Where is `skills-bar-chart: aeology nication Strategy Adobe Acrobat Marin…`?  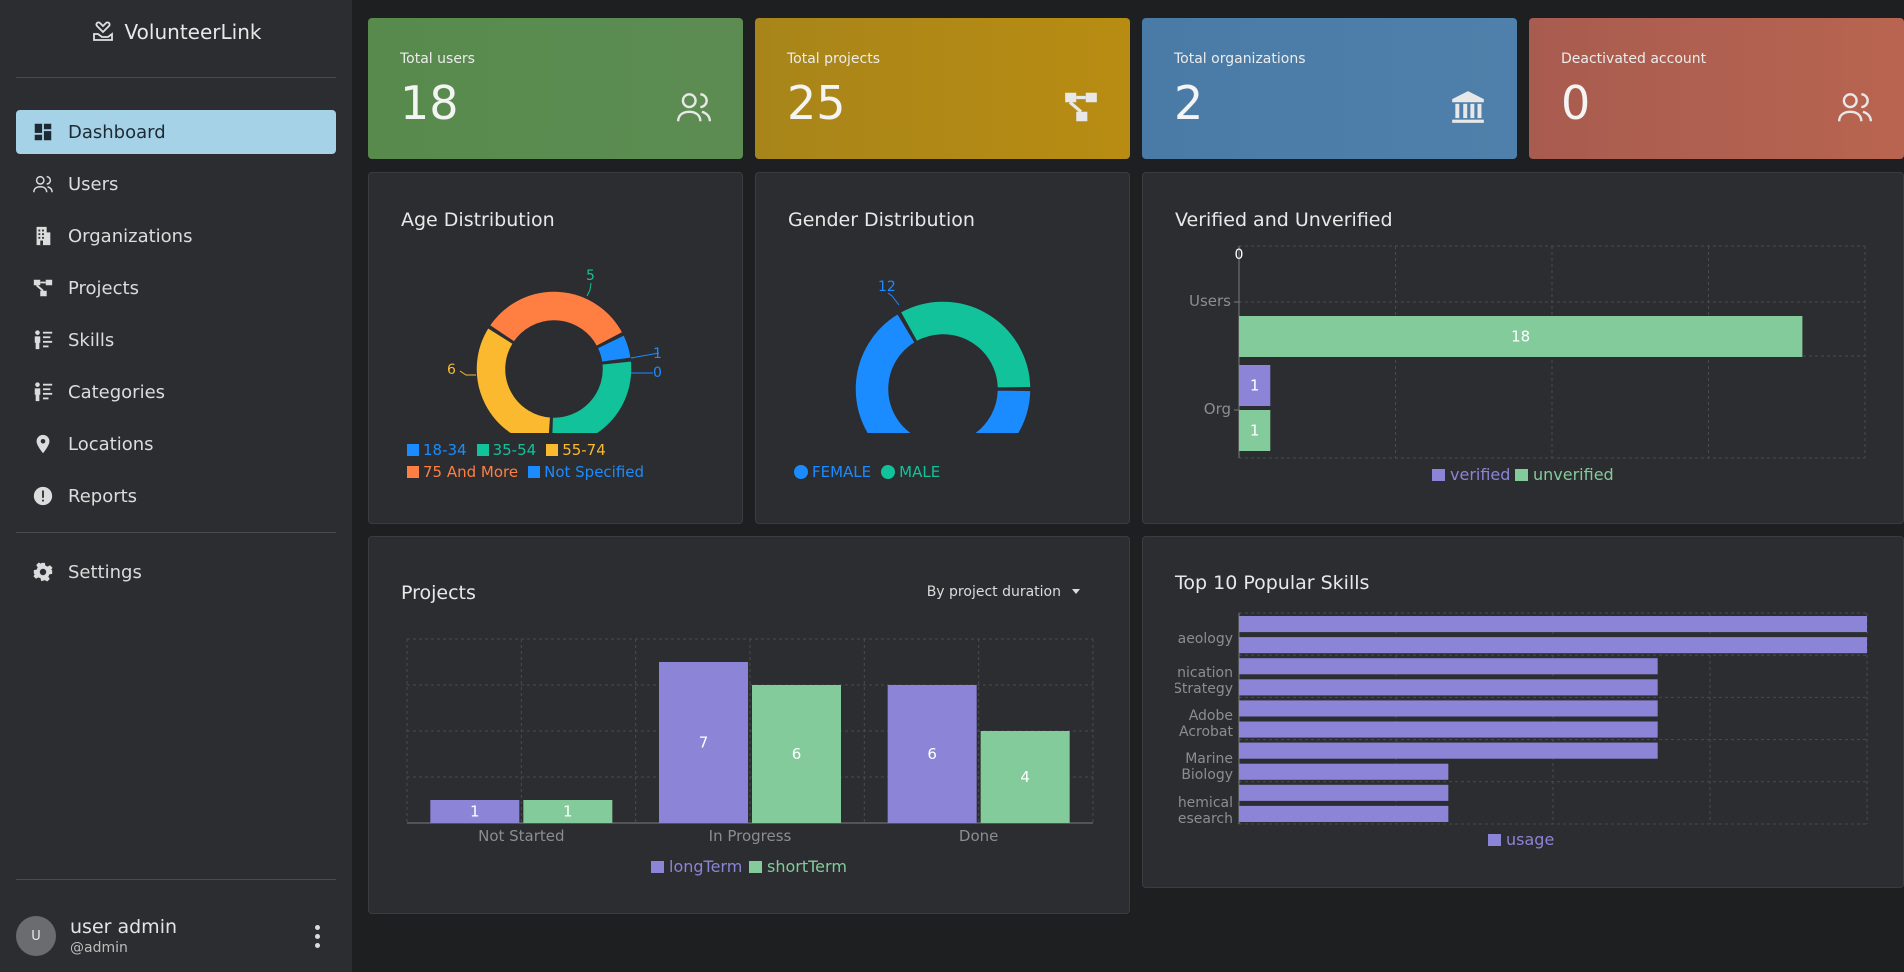 skills-bar-chart: aeology nication Strategy Adobe Acrobat Marin… is located at coordinates (1521, 730).